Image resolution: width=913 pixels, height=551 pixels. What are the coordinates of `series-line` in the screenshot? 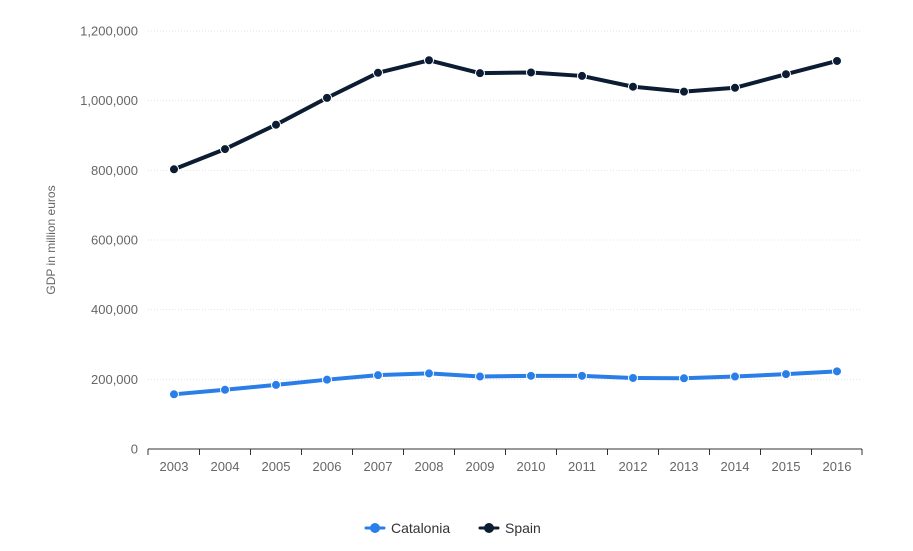 It's located at (505, 383).